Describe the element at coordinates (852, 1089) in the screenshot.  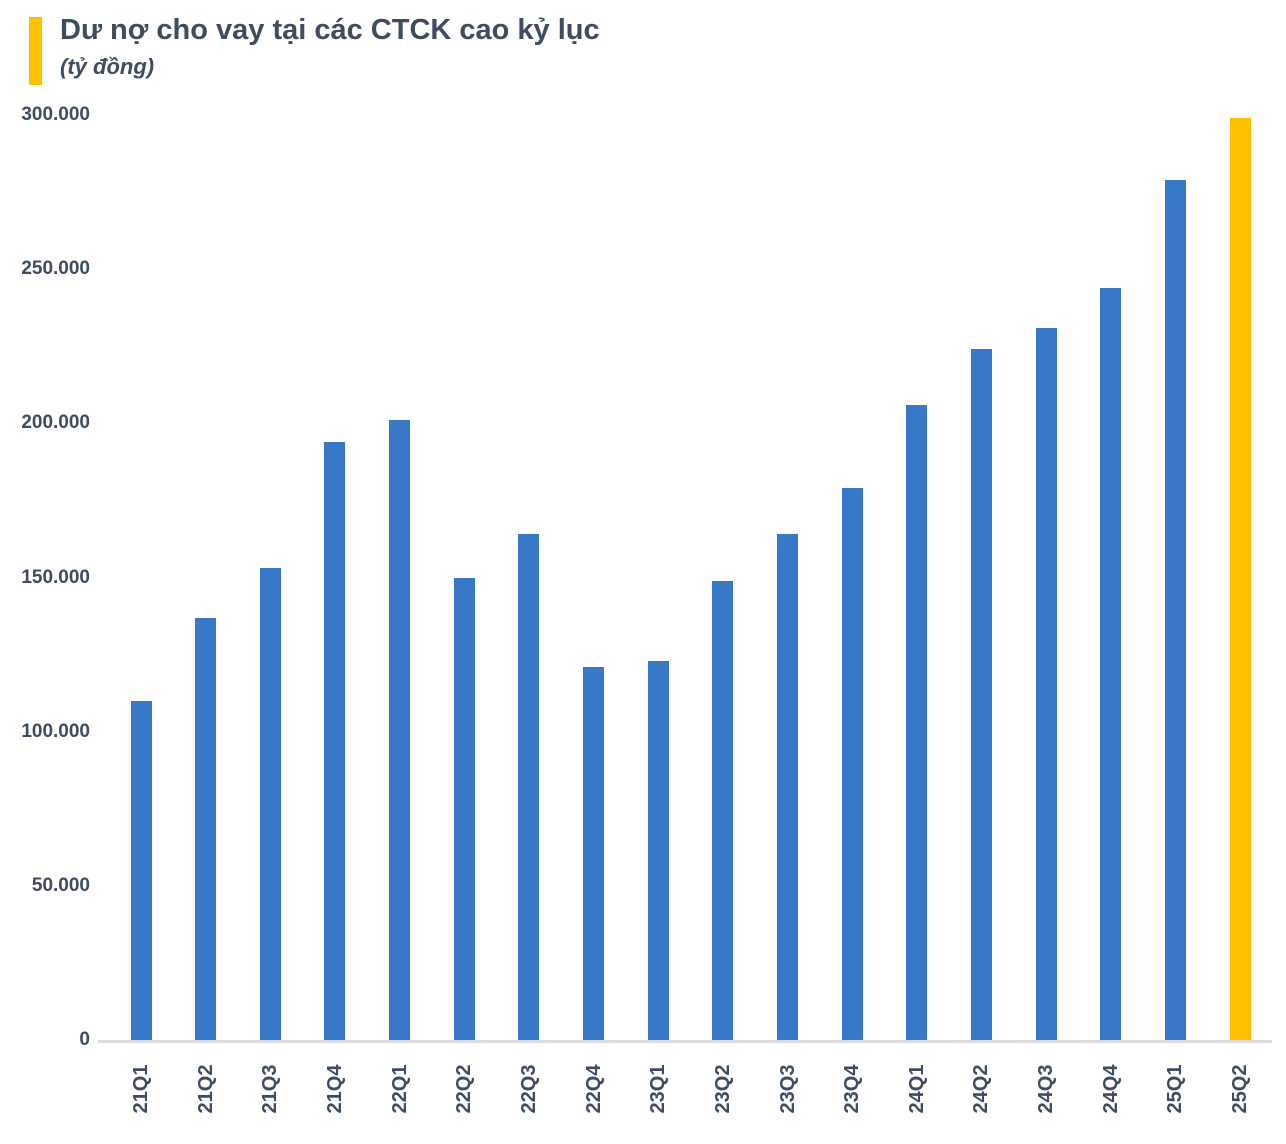
I see `x-label-23Q4: 23Q4` at that location.